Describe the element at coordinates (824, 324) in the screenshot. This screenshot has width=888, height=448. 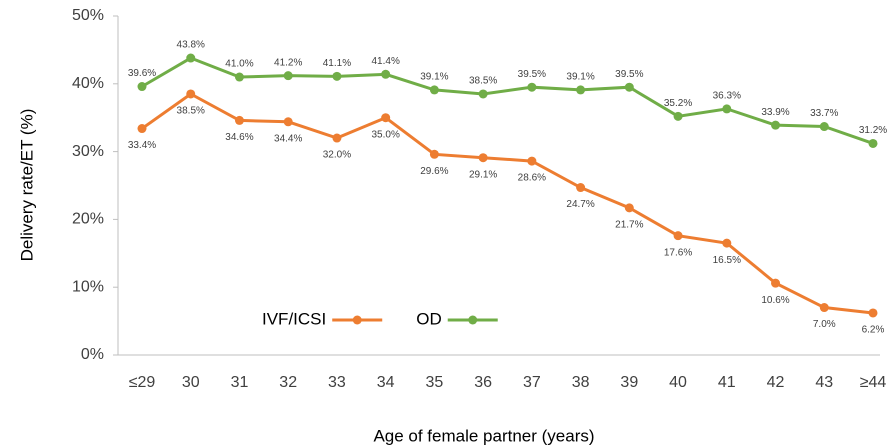
I see `value-label: 7.0%` at that location.